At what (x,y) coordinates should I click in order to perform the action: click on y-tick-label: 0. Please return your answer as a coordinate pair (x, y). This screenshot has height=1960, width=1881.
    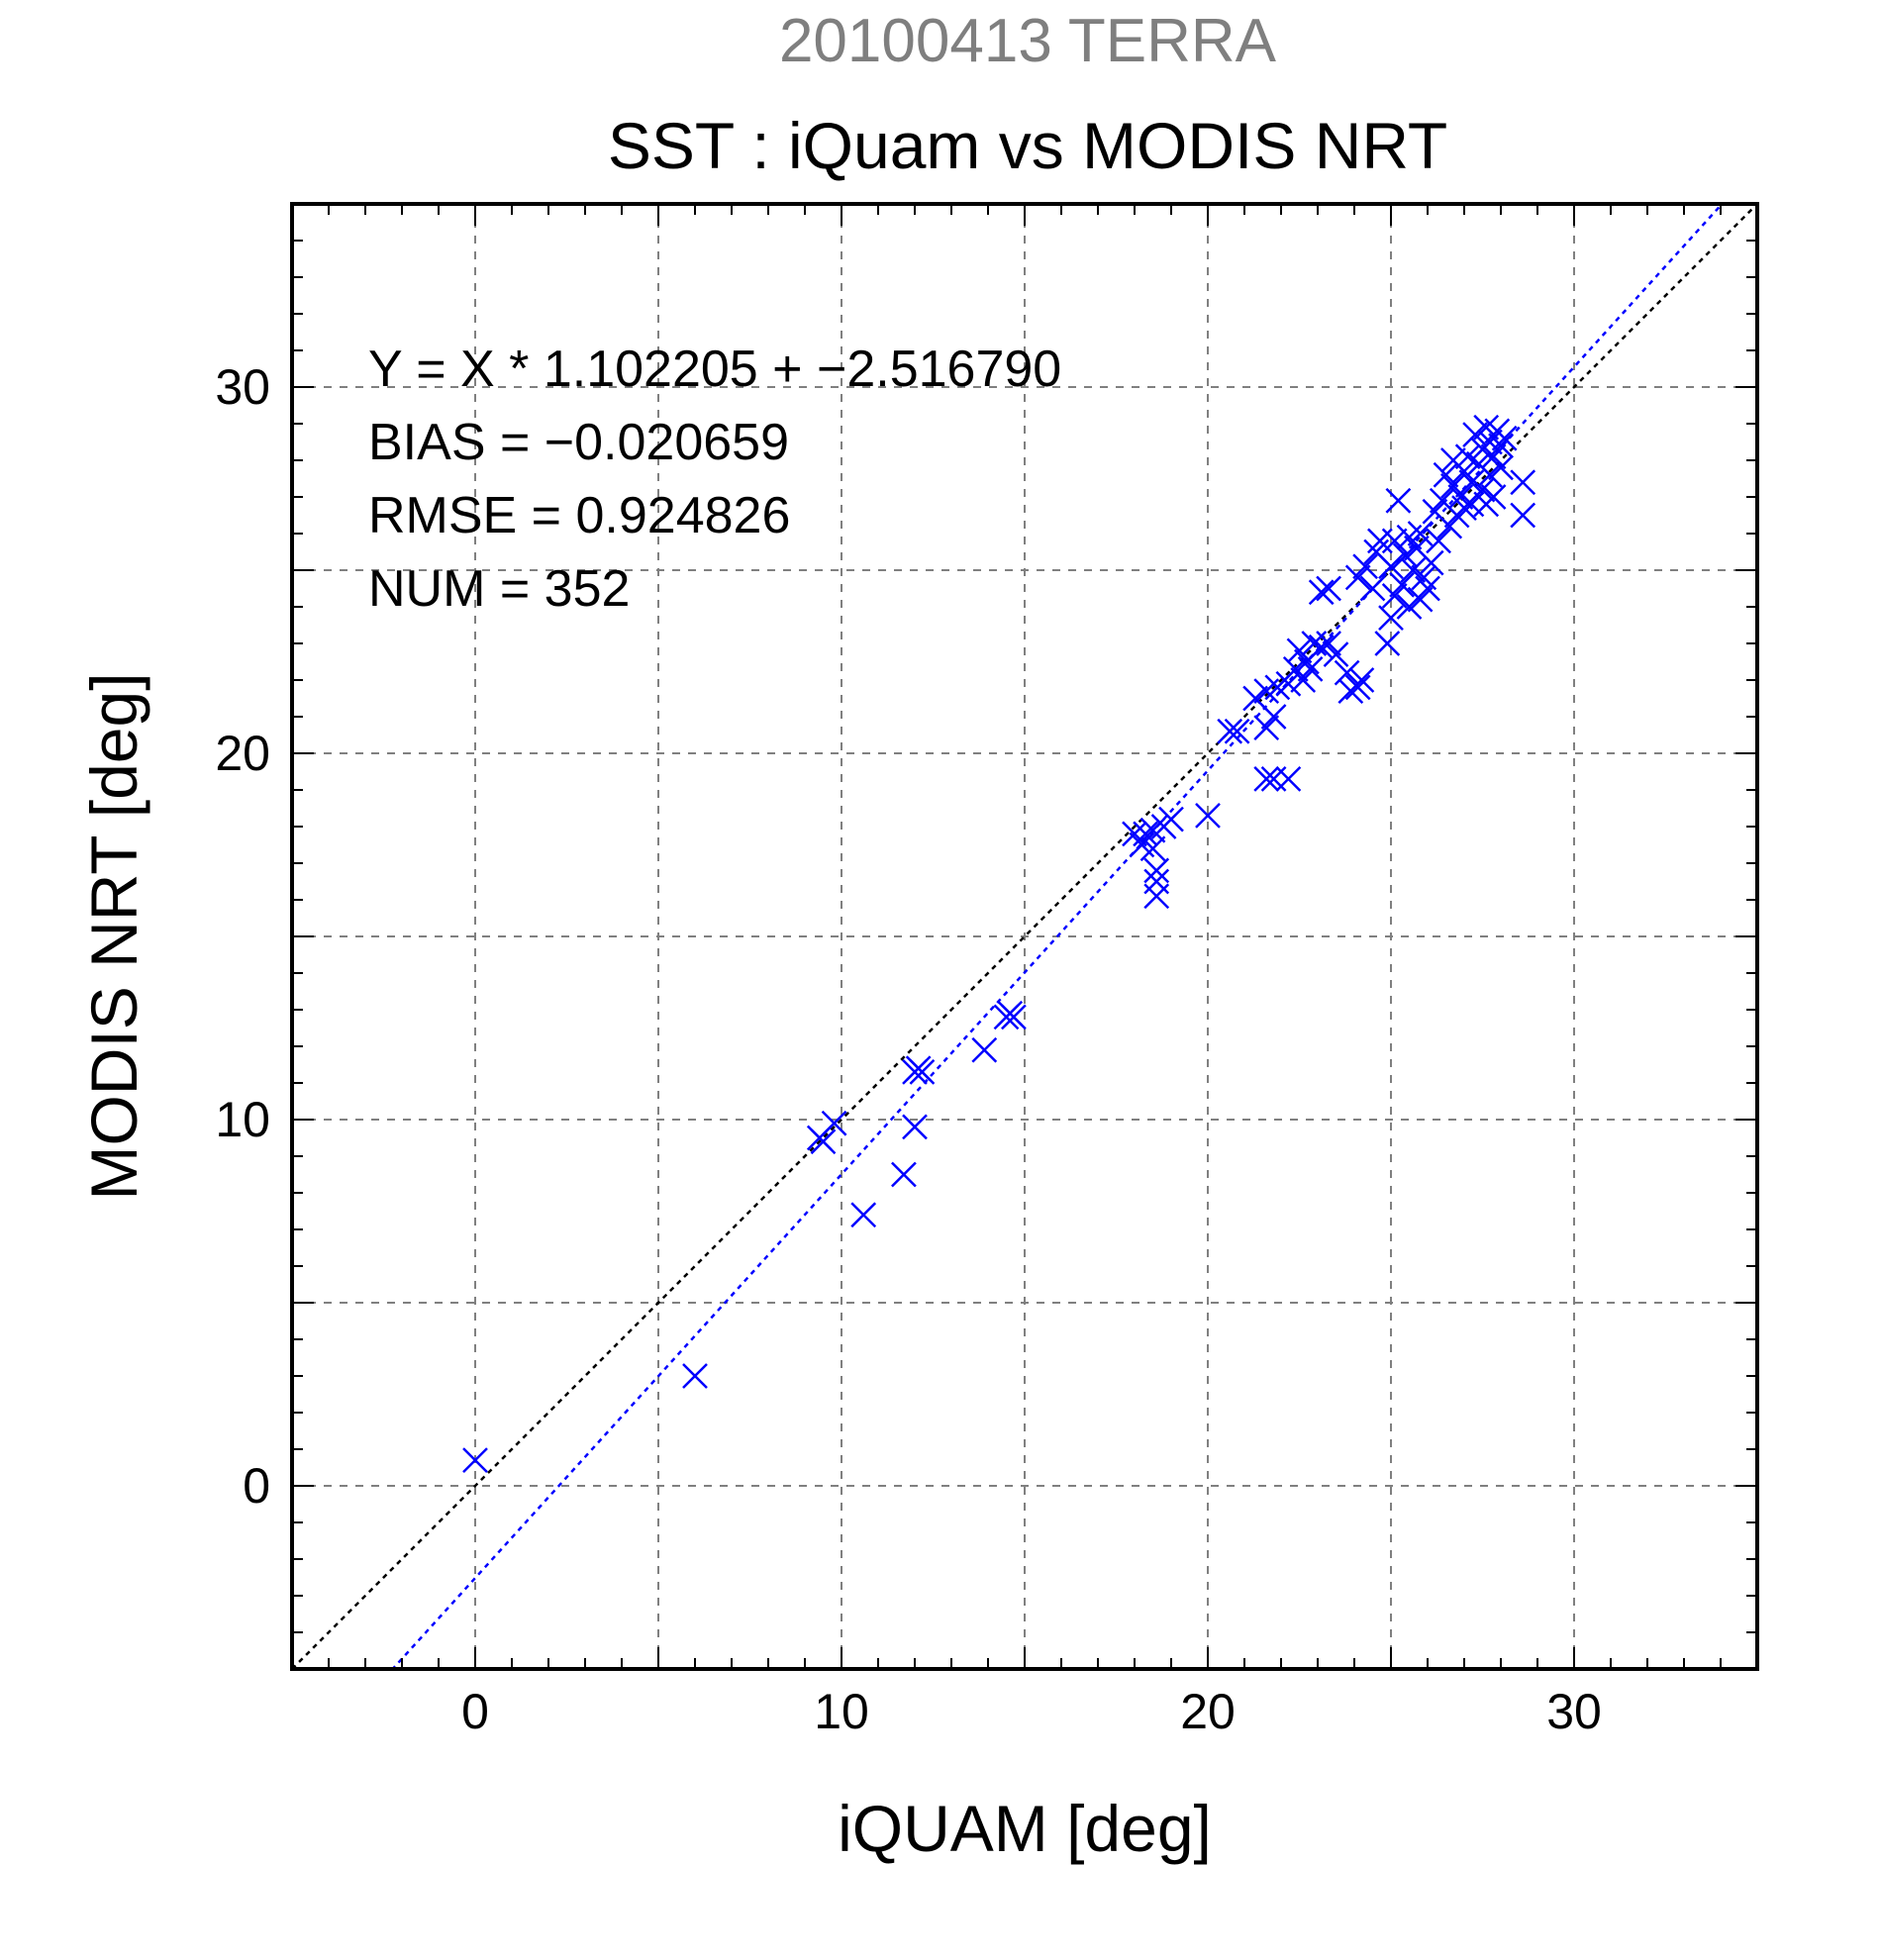
    Looking at the image, I should click on (256, 1486).